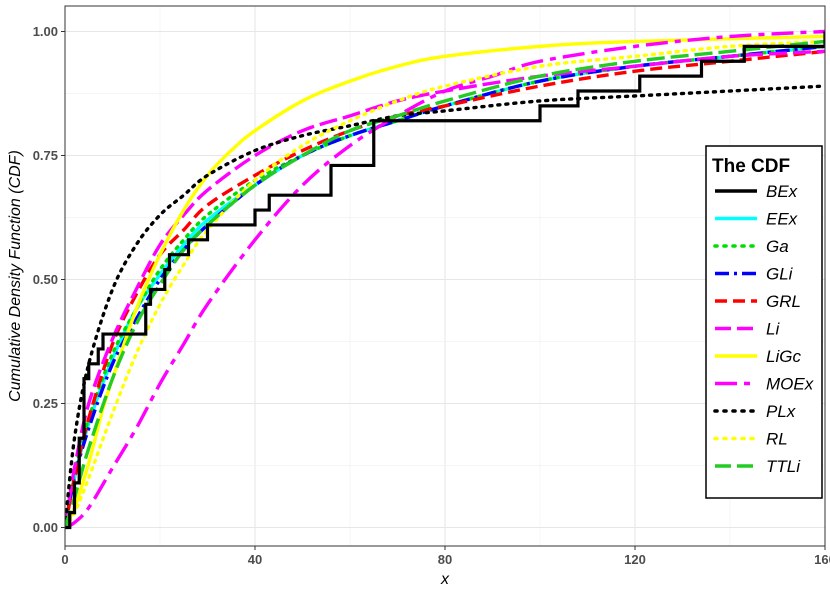  I want to click on x-tick-label: 40, so click(255, 559).